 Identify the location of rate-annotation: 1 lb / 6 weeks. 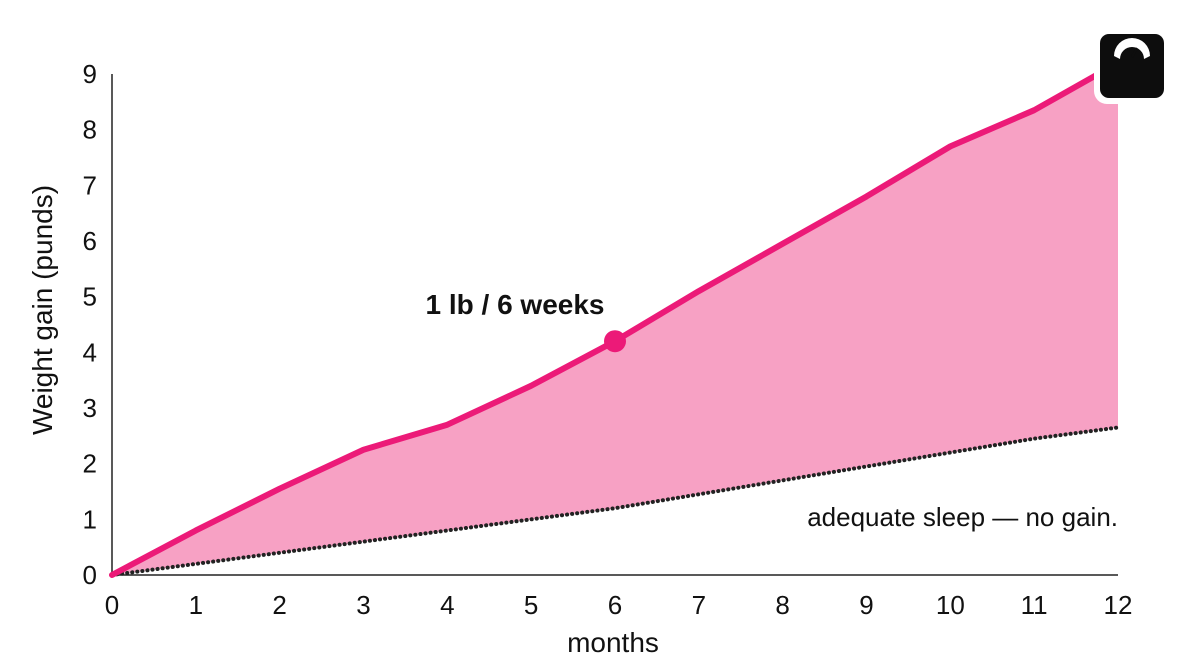
(515, 304).